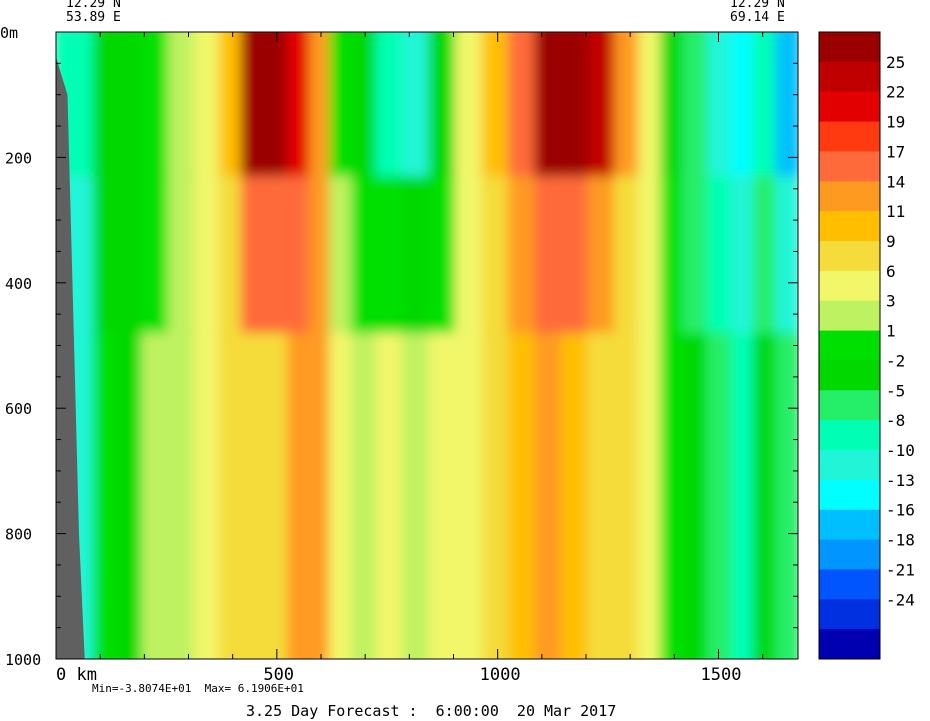  Describe the element at coordinates (431, 711) in the screenshot. I see `forecast-label: 3.25 Day Forecast : 6:00:00 20 Mar 2017` at that location.